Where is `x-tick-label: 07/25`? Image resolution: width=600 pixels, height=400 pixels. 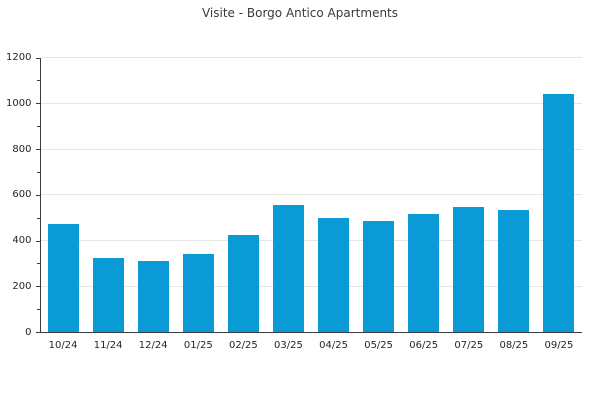 x-tick-label: 07/25 is located at coordinates (469, 345).